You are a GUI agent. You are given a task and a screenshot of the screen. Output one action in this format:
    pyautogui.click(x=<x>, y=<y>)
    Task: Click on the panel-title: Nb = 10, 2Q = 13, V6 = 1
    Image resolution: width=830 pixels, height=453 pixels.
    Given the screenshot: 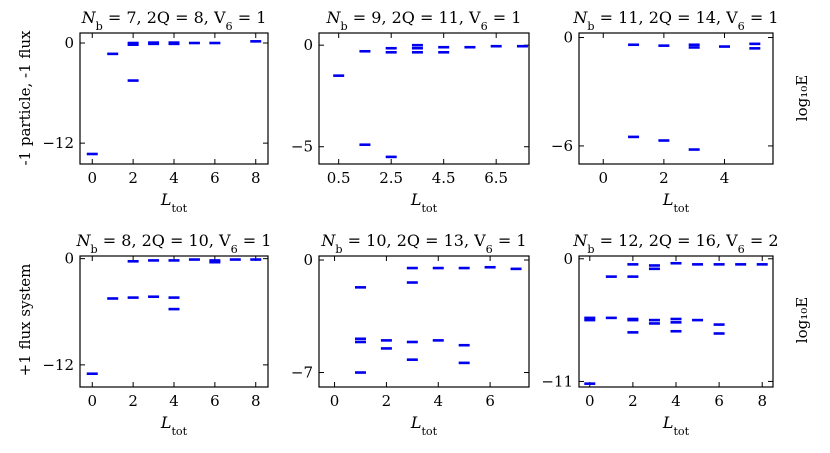 What is the action you would take?
    pyautogui.click(x=423, y=243)
    